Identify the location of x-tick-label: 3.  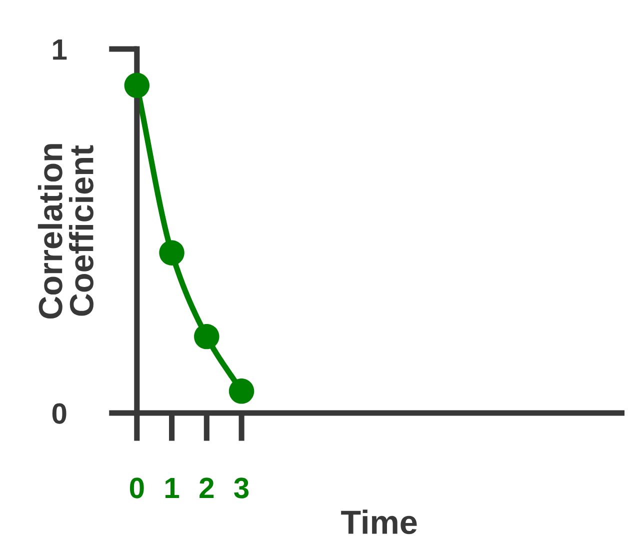
(241, 488).